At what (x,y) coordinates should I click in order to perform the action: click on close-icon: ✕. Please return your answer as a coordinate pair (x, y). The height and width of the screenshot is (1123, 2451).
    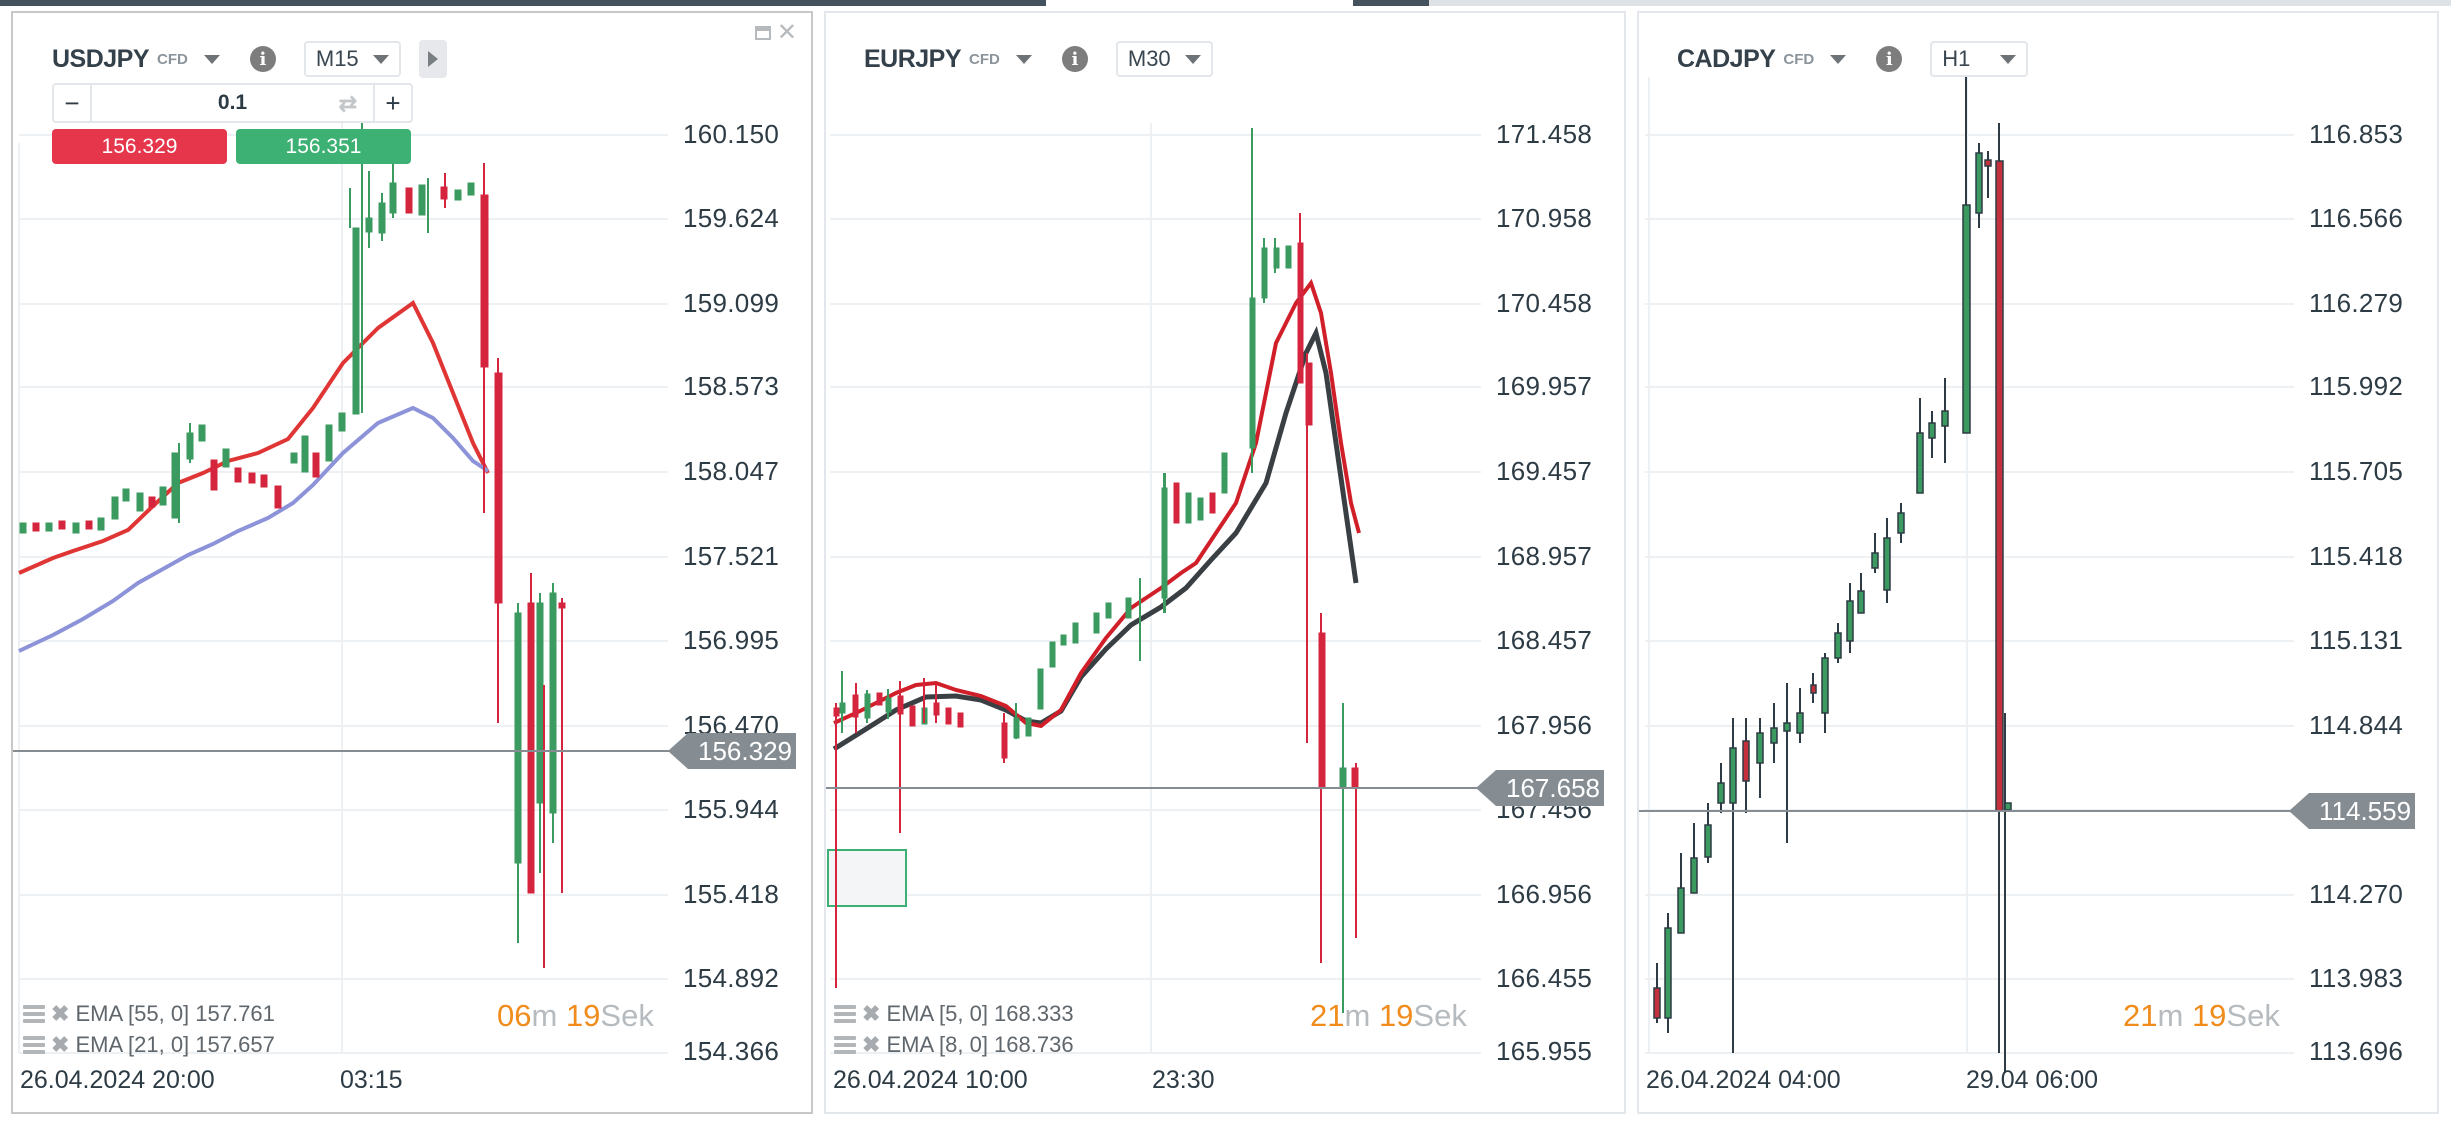
    Looking at the image, I should click on (786, 32).